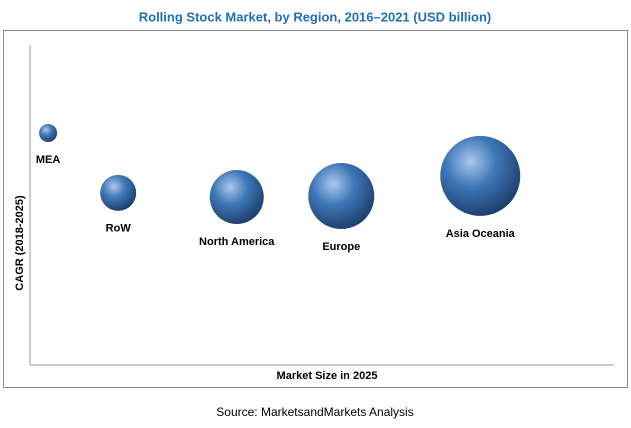 This screenshot has width=631, height=428. Describe the element at coordinates (237, 242) in the screenshot. I see `bubble-label: North America` at that location.